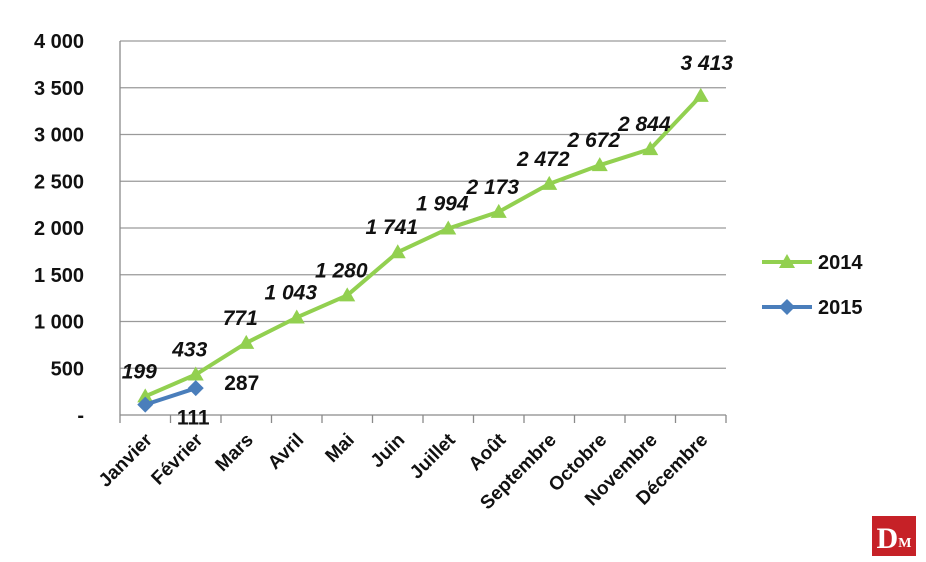  I want to click on y-tick-label: -, so click(80, 416).